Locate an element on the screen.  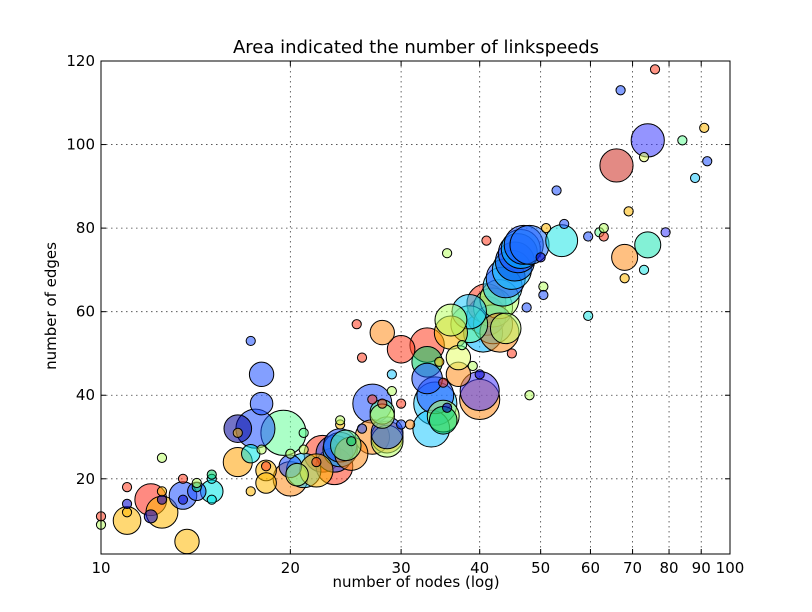
y-tick-label-100: 100 is located at coordinates (80, 145).